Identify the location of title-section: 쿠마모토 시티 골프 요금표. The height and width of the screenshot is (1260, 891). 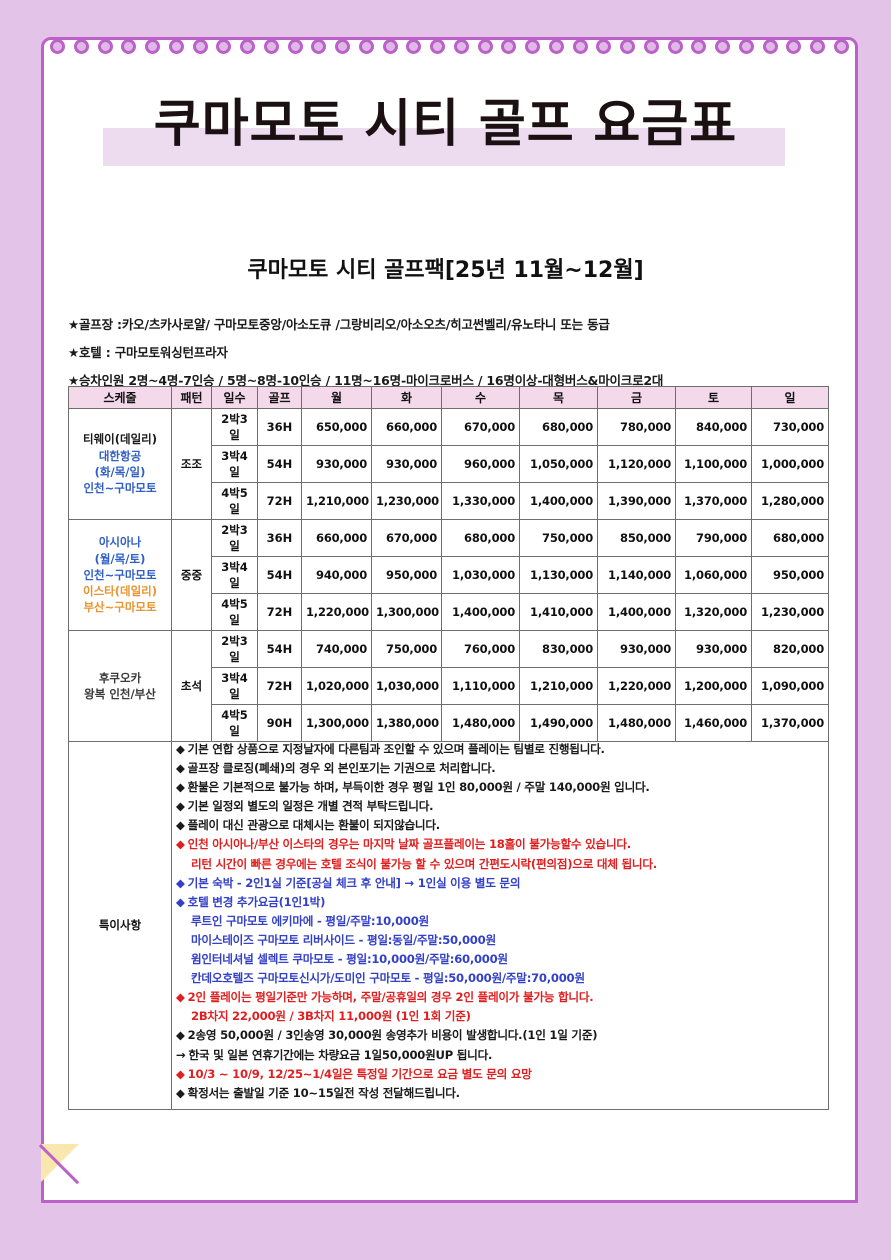
(445, 132).